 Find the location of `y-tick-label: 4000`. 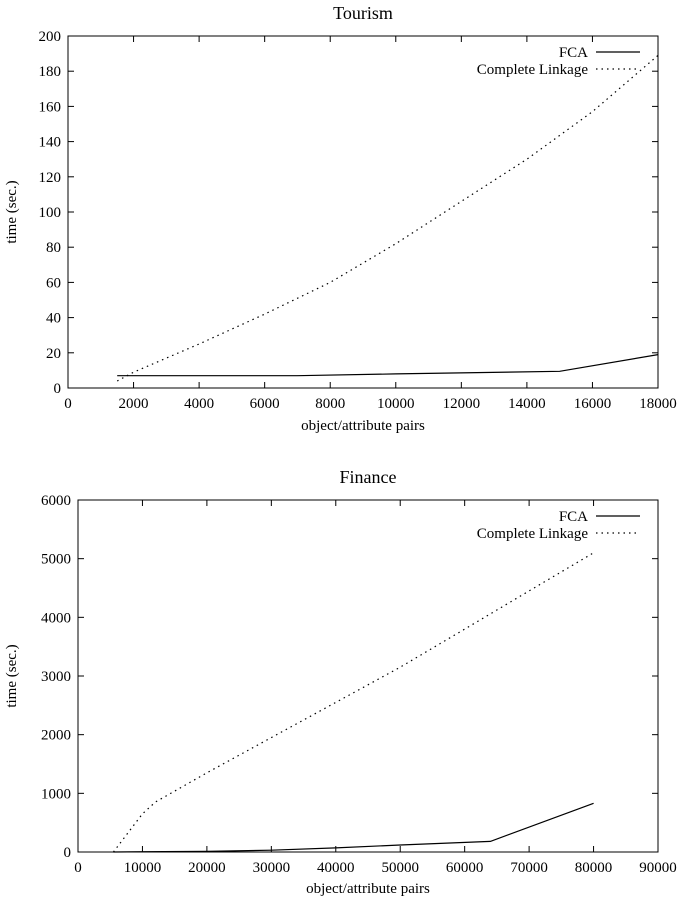

y-tick-label: 4000 is located at coordinates (56, 618).